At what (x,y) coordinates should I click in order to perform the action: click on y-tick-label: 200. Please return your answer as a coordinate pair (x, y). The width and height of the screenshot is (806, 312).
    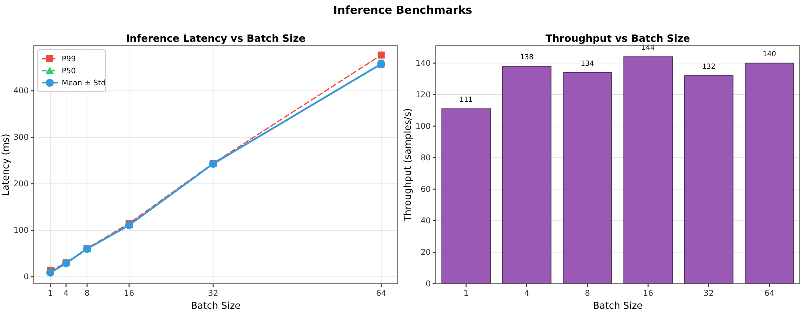
    Looking at the image, I should click on (21, 184).